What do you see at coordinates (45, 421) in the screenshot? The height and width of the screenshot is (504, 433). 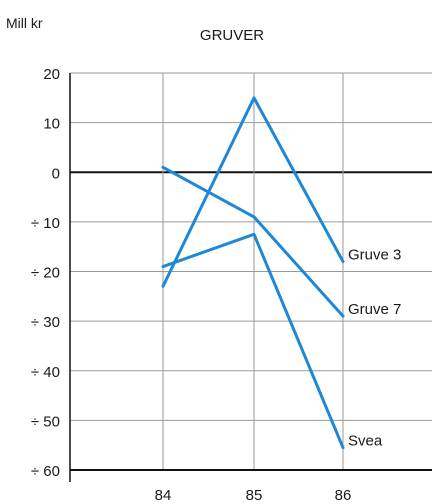 I see `y-tick-label: ÷ 50` at bounding box center [45, 421].